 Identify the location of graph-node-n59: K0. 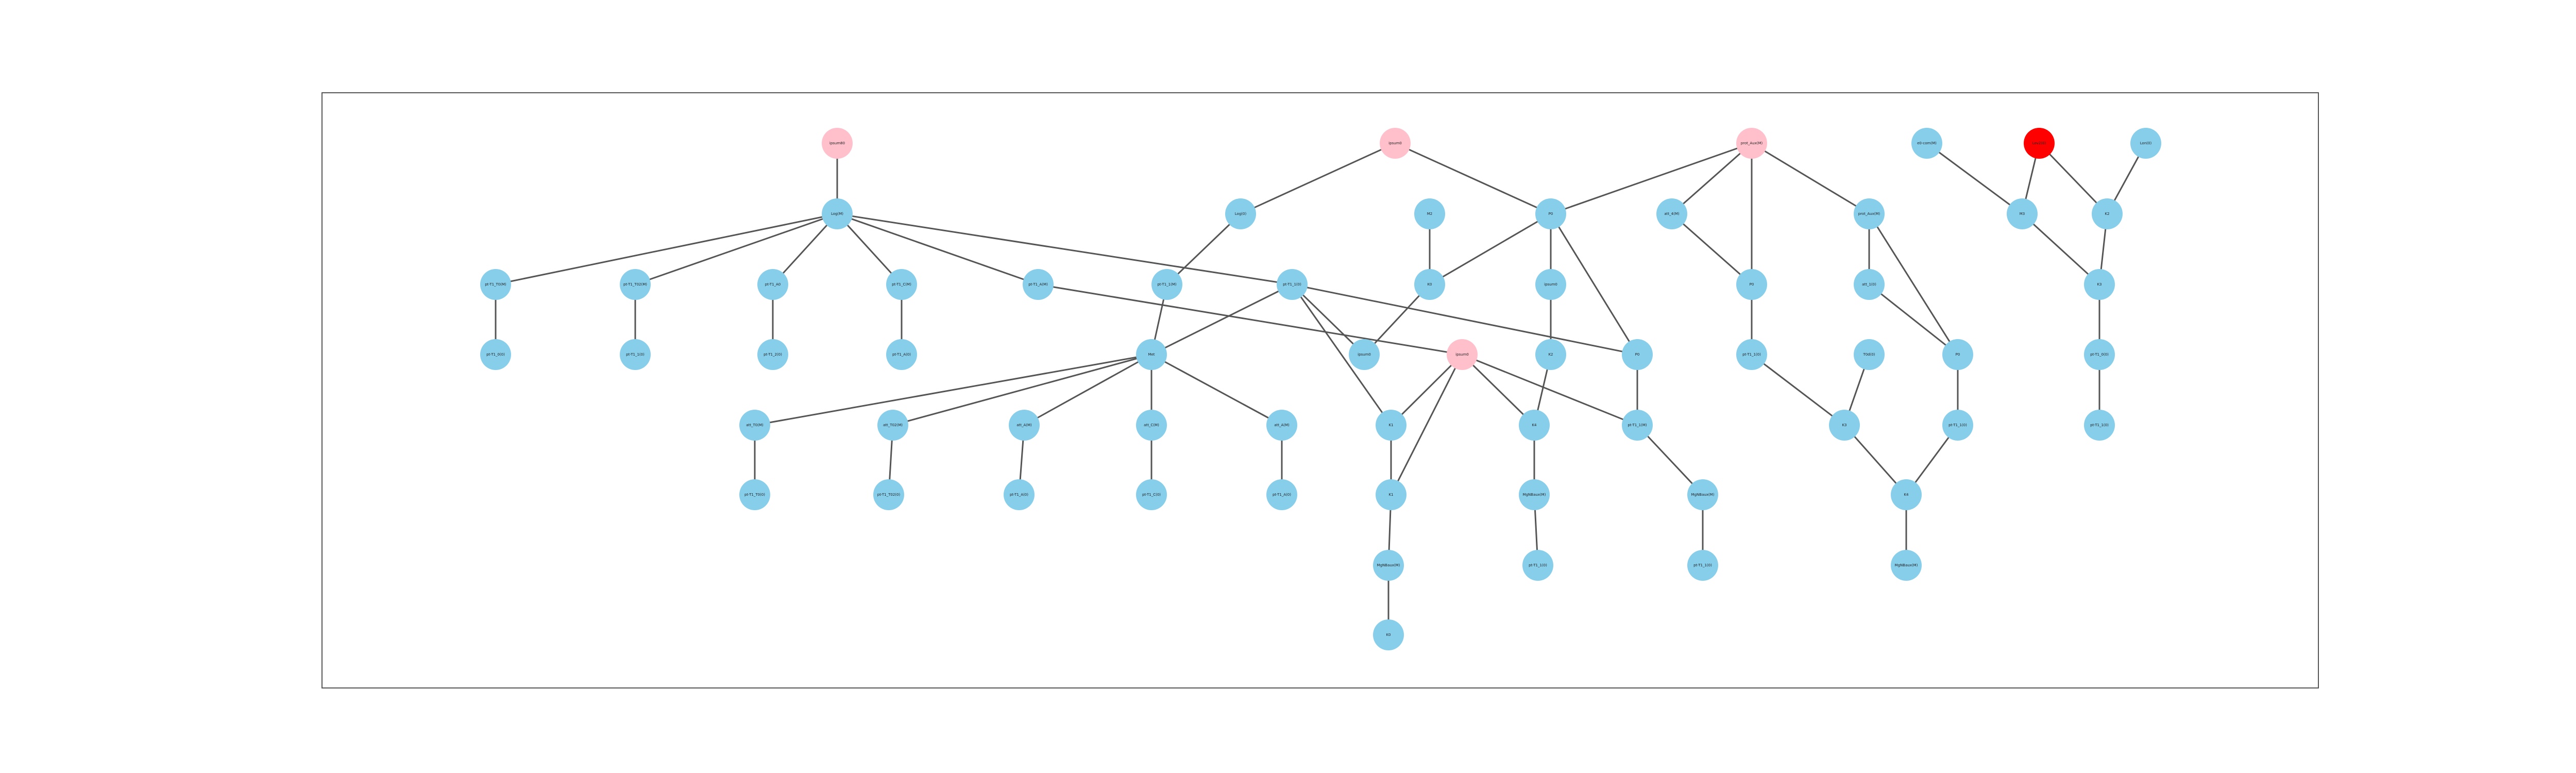
(1388, 634).